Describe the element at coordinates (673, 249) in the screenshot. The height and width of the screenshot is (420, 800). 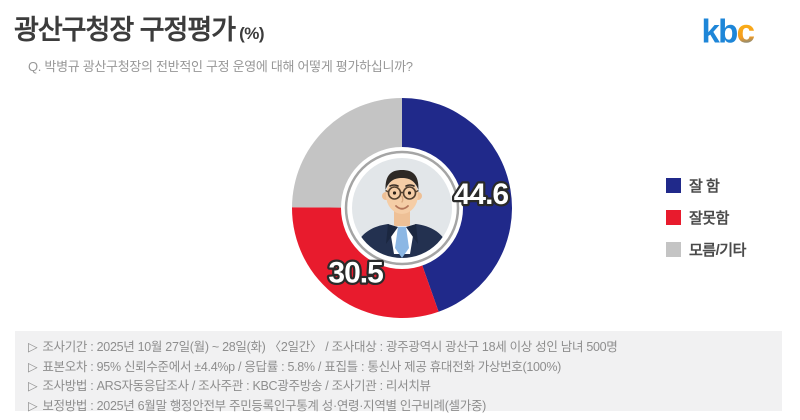
I see `legend-swatch-gray` at that location.